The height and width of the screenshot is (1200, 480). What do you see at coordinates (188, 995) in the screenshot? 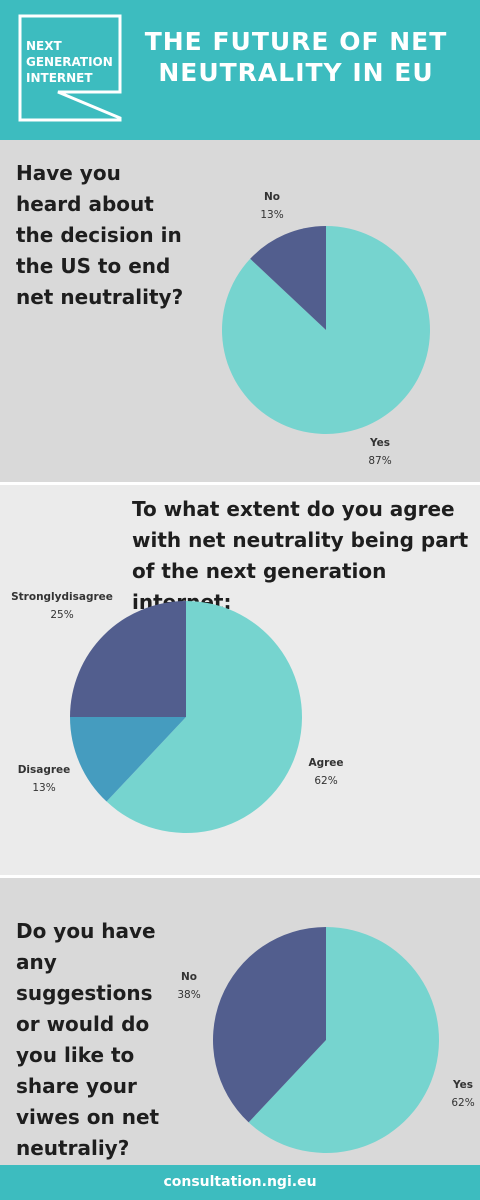
I see `slice-value: 38%` at bounding box center [188, 995].